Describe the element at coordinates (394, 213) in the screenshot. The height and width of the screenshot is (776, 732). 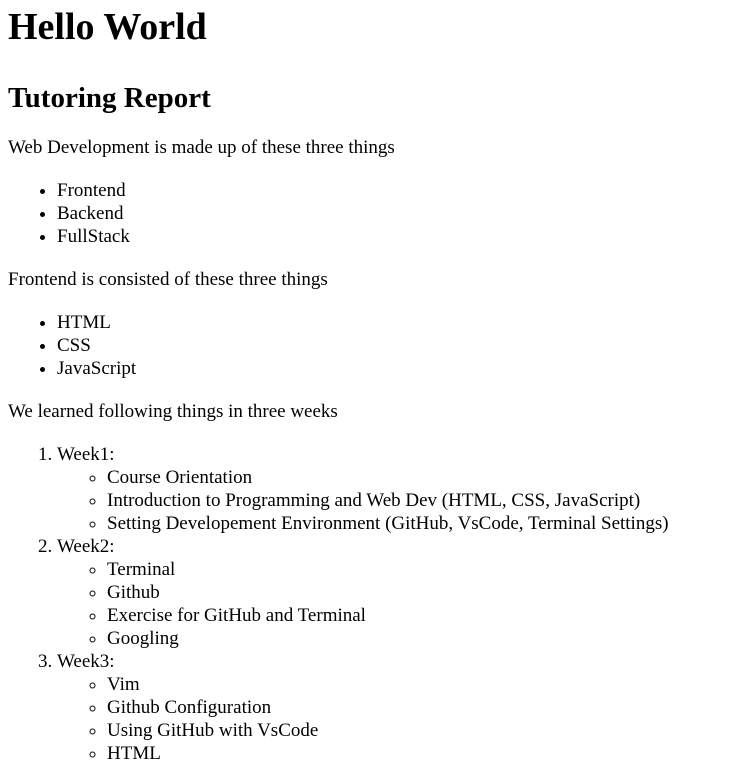
I see `list-item: Backend` at that location.